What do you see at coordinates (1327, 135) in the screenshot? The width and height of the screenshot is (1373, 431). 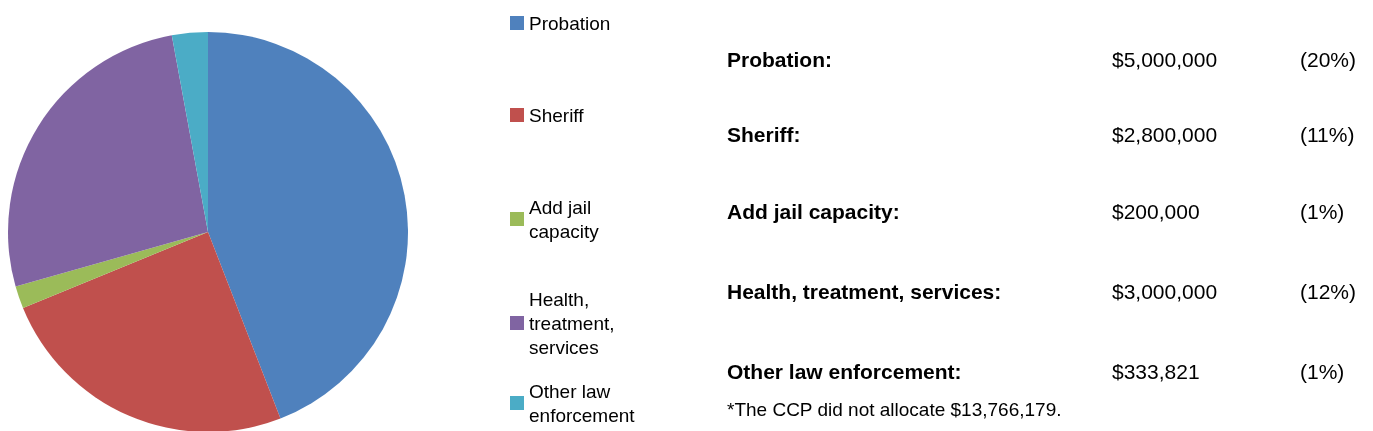 I see `text: (11%)` at bounding box center [1327, 135].